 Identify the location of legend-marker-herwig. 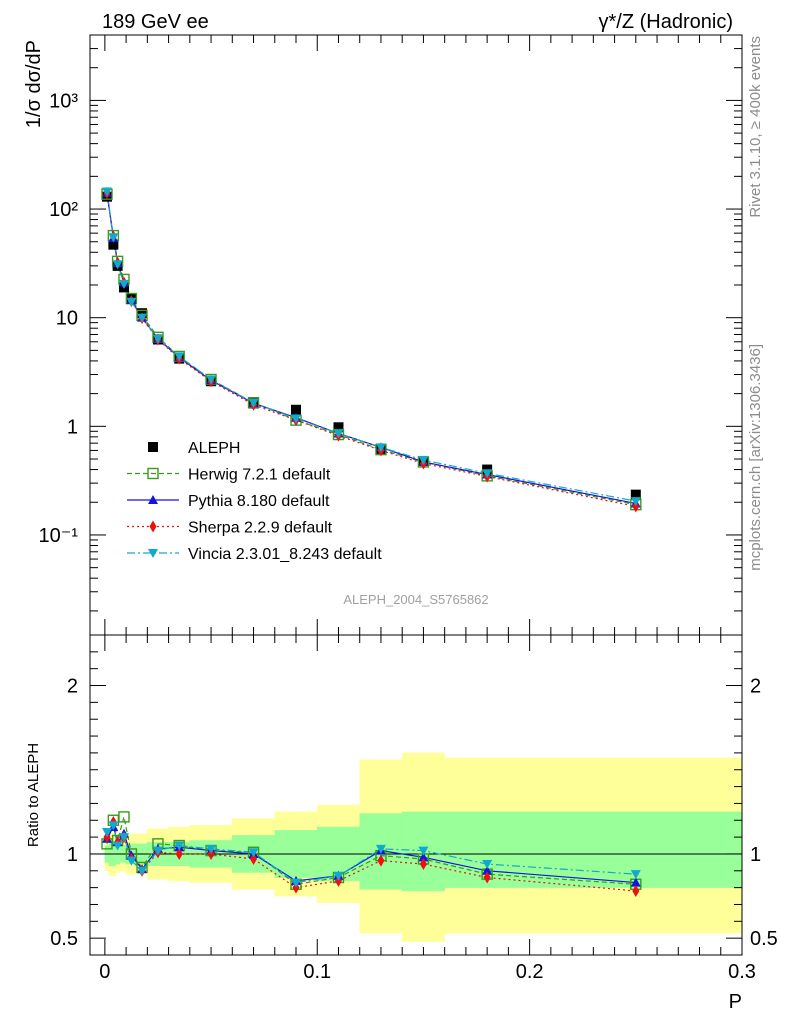
(153, 473).